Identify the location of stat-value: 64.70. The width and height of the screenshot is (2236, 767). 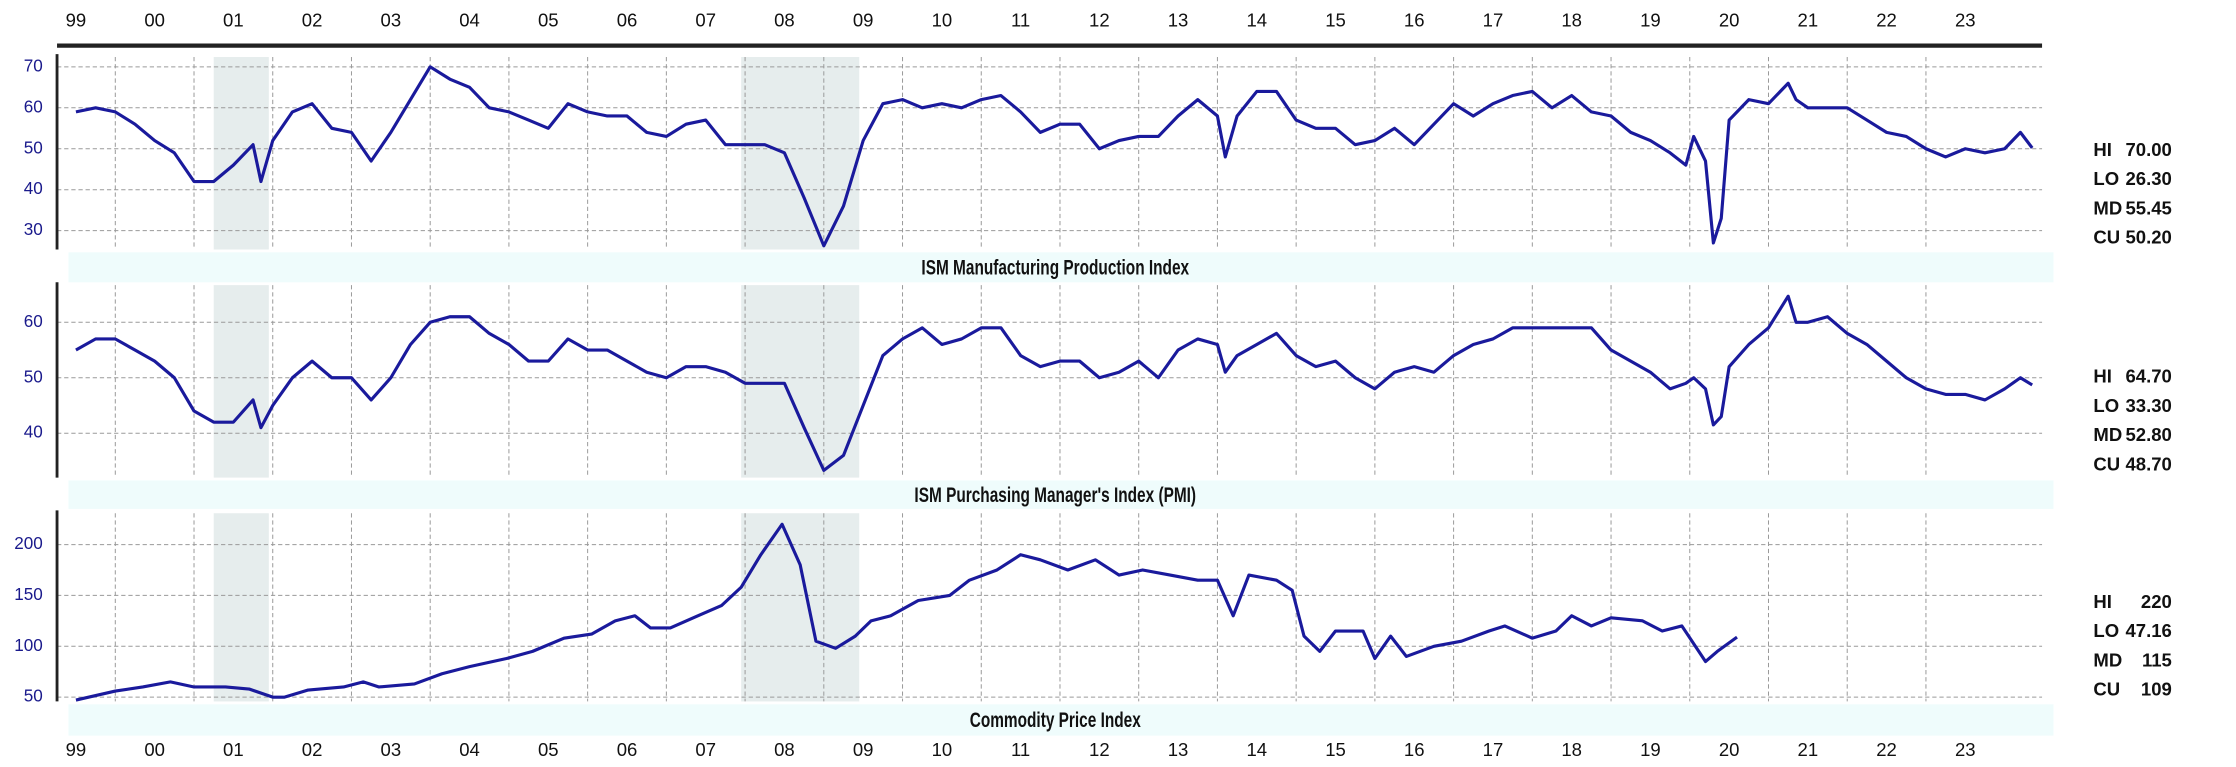
(2148, 376).